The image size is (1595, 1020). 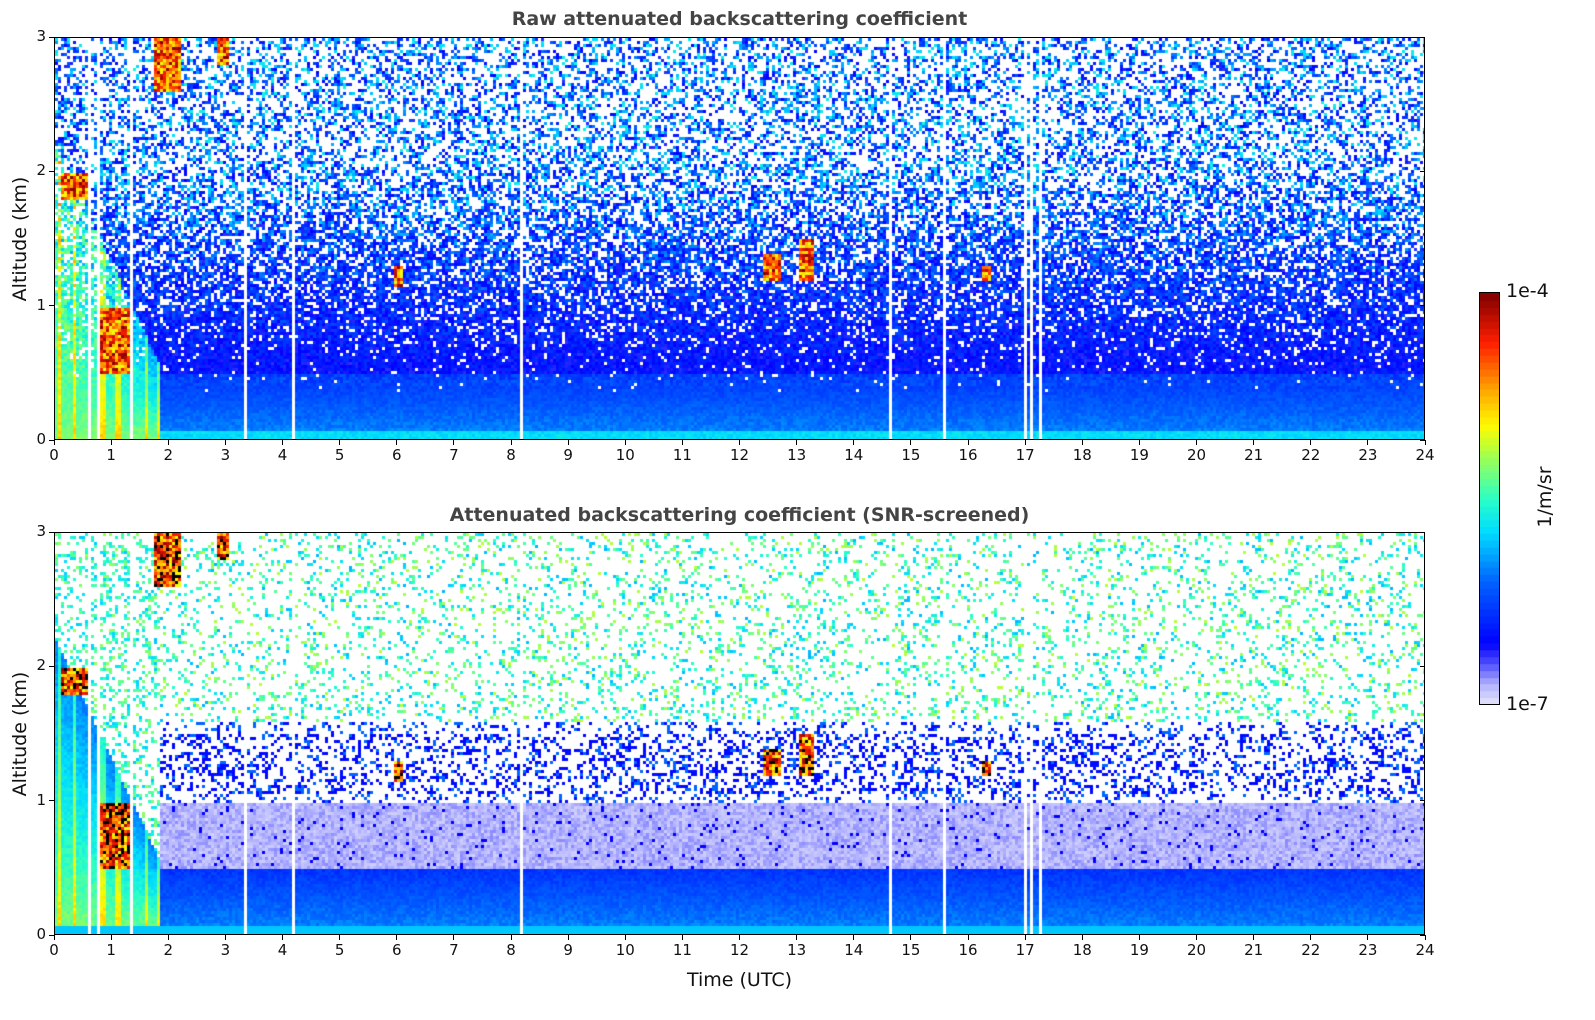 What do you see at coordinates (1489, 498) in the screenshot?
I see `colorbar` at bounding box center [1489, 498].